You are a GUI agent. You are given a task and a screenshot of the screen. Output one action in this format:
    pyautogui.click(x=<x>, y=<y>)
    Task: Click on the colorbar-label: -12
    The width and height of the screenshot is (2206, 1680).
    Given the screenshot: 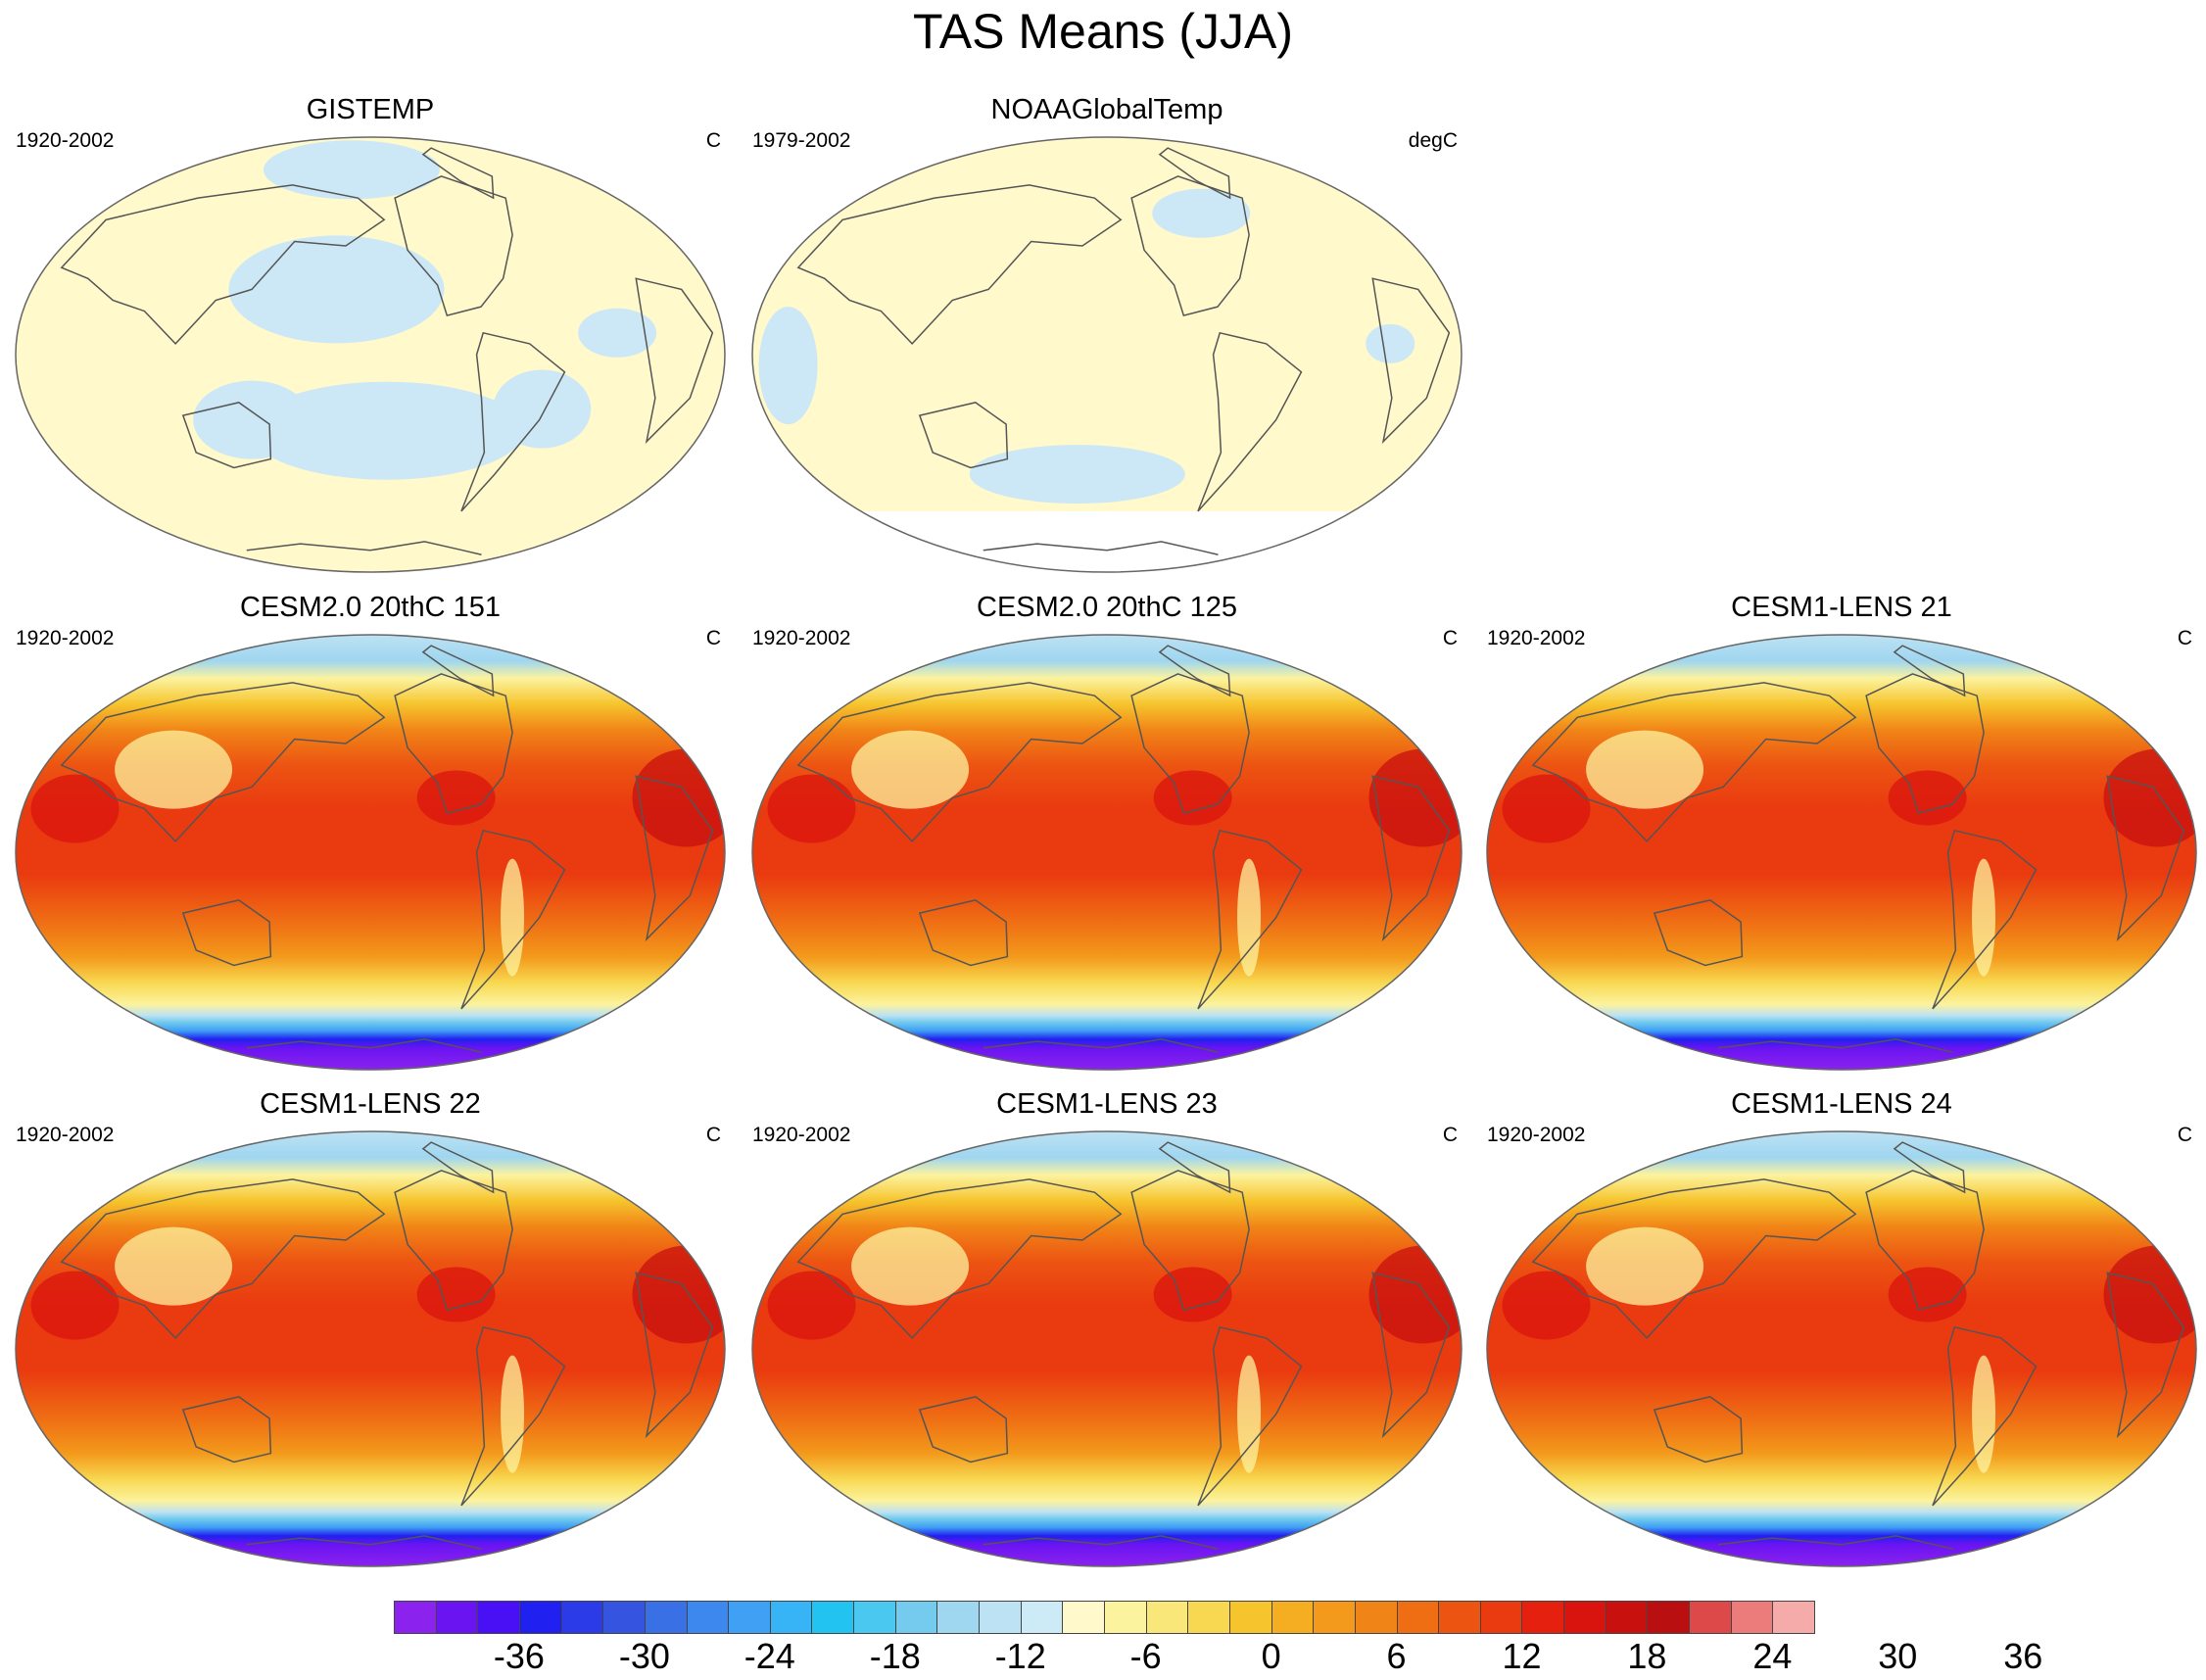 What is the action you would take?
    pyautogui.click(x=1020, y=1656)
    